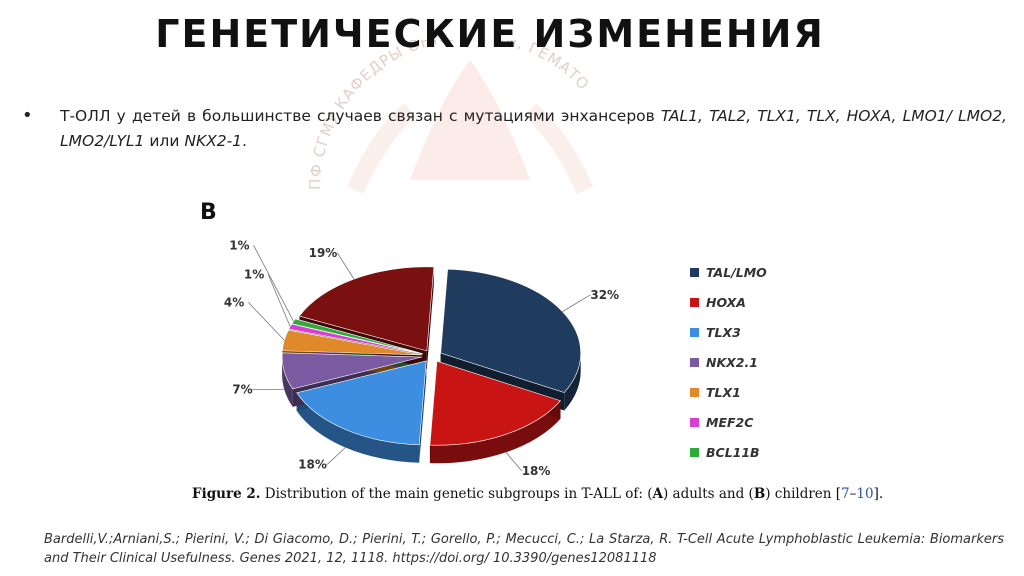 The image size is (1024, 576). What do you see at coordinates (730, 422) in the screenshot?
I see `legend-label-5: MEF2C` at bounding box center [730, 422].